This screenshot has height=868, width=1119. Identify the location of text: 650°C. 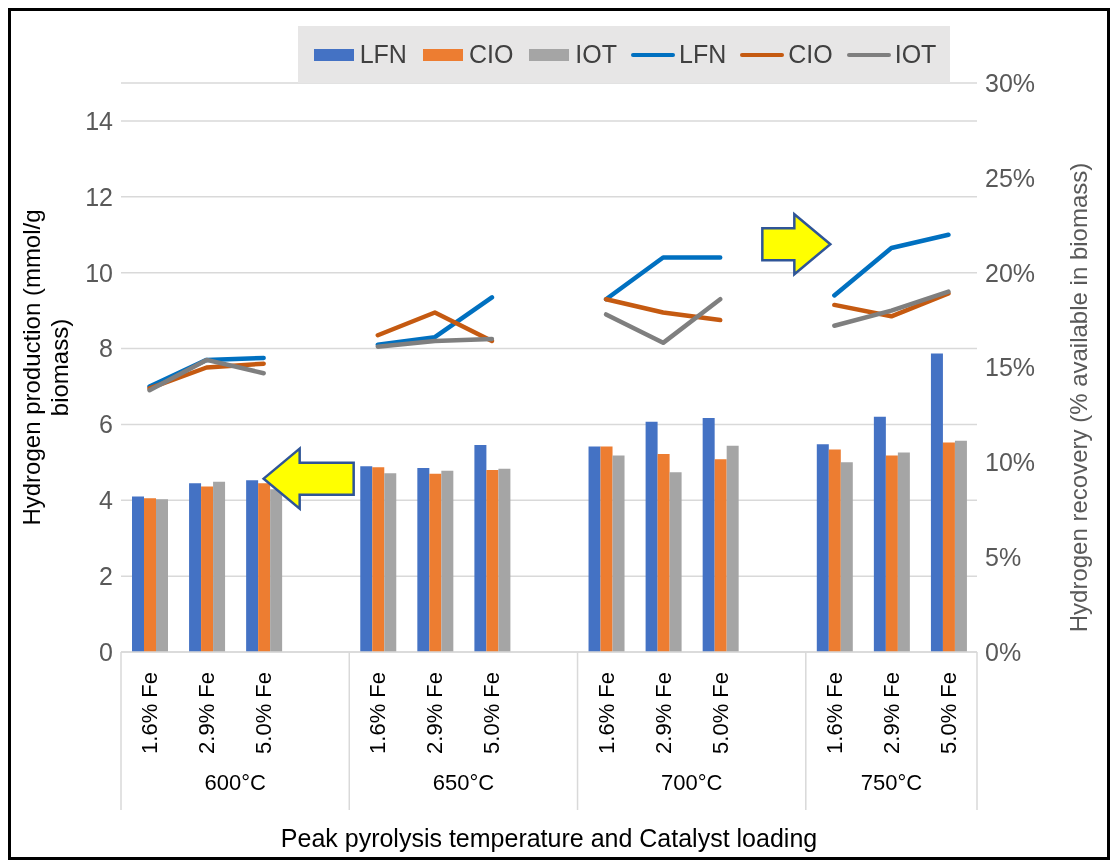
(463, 782).